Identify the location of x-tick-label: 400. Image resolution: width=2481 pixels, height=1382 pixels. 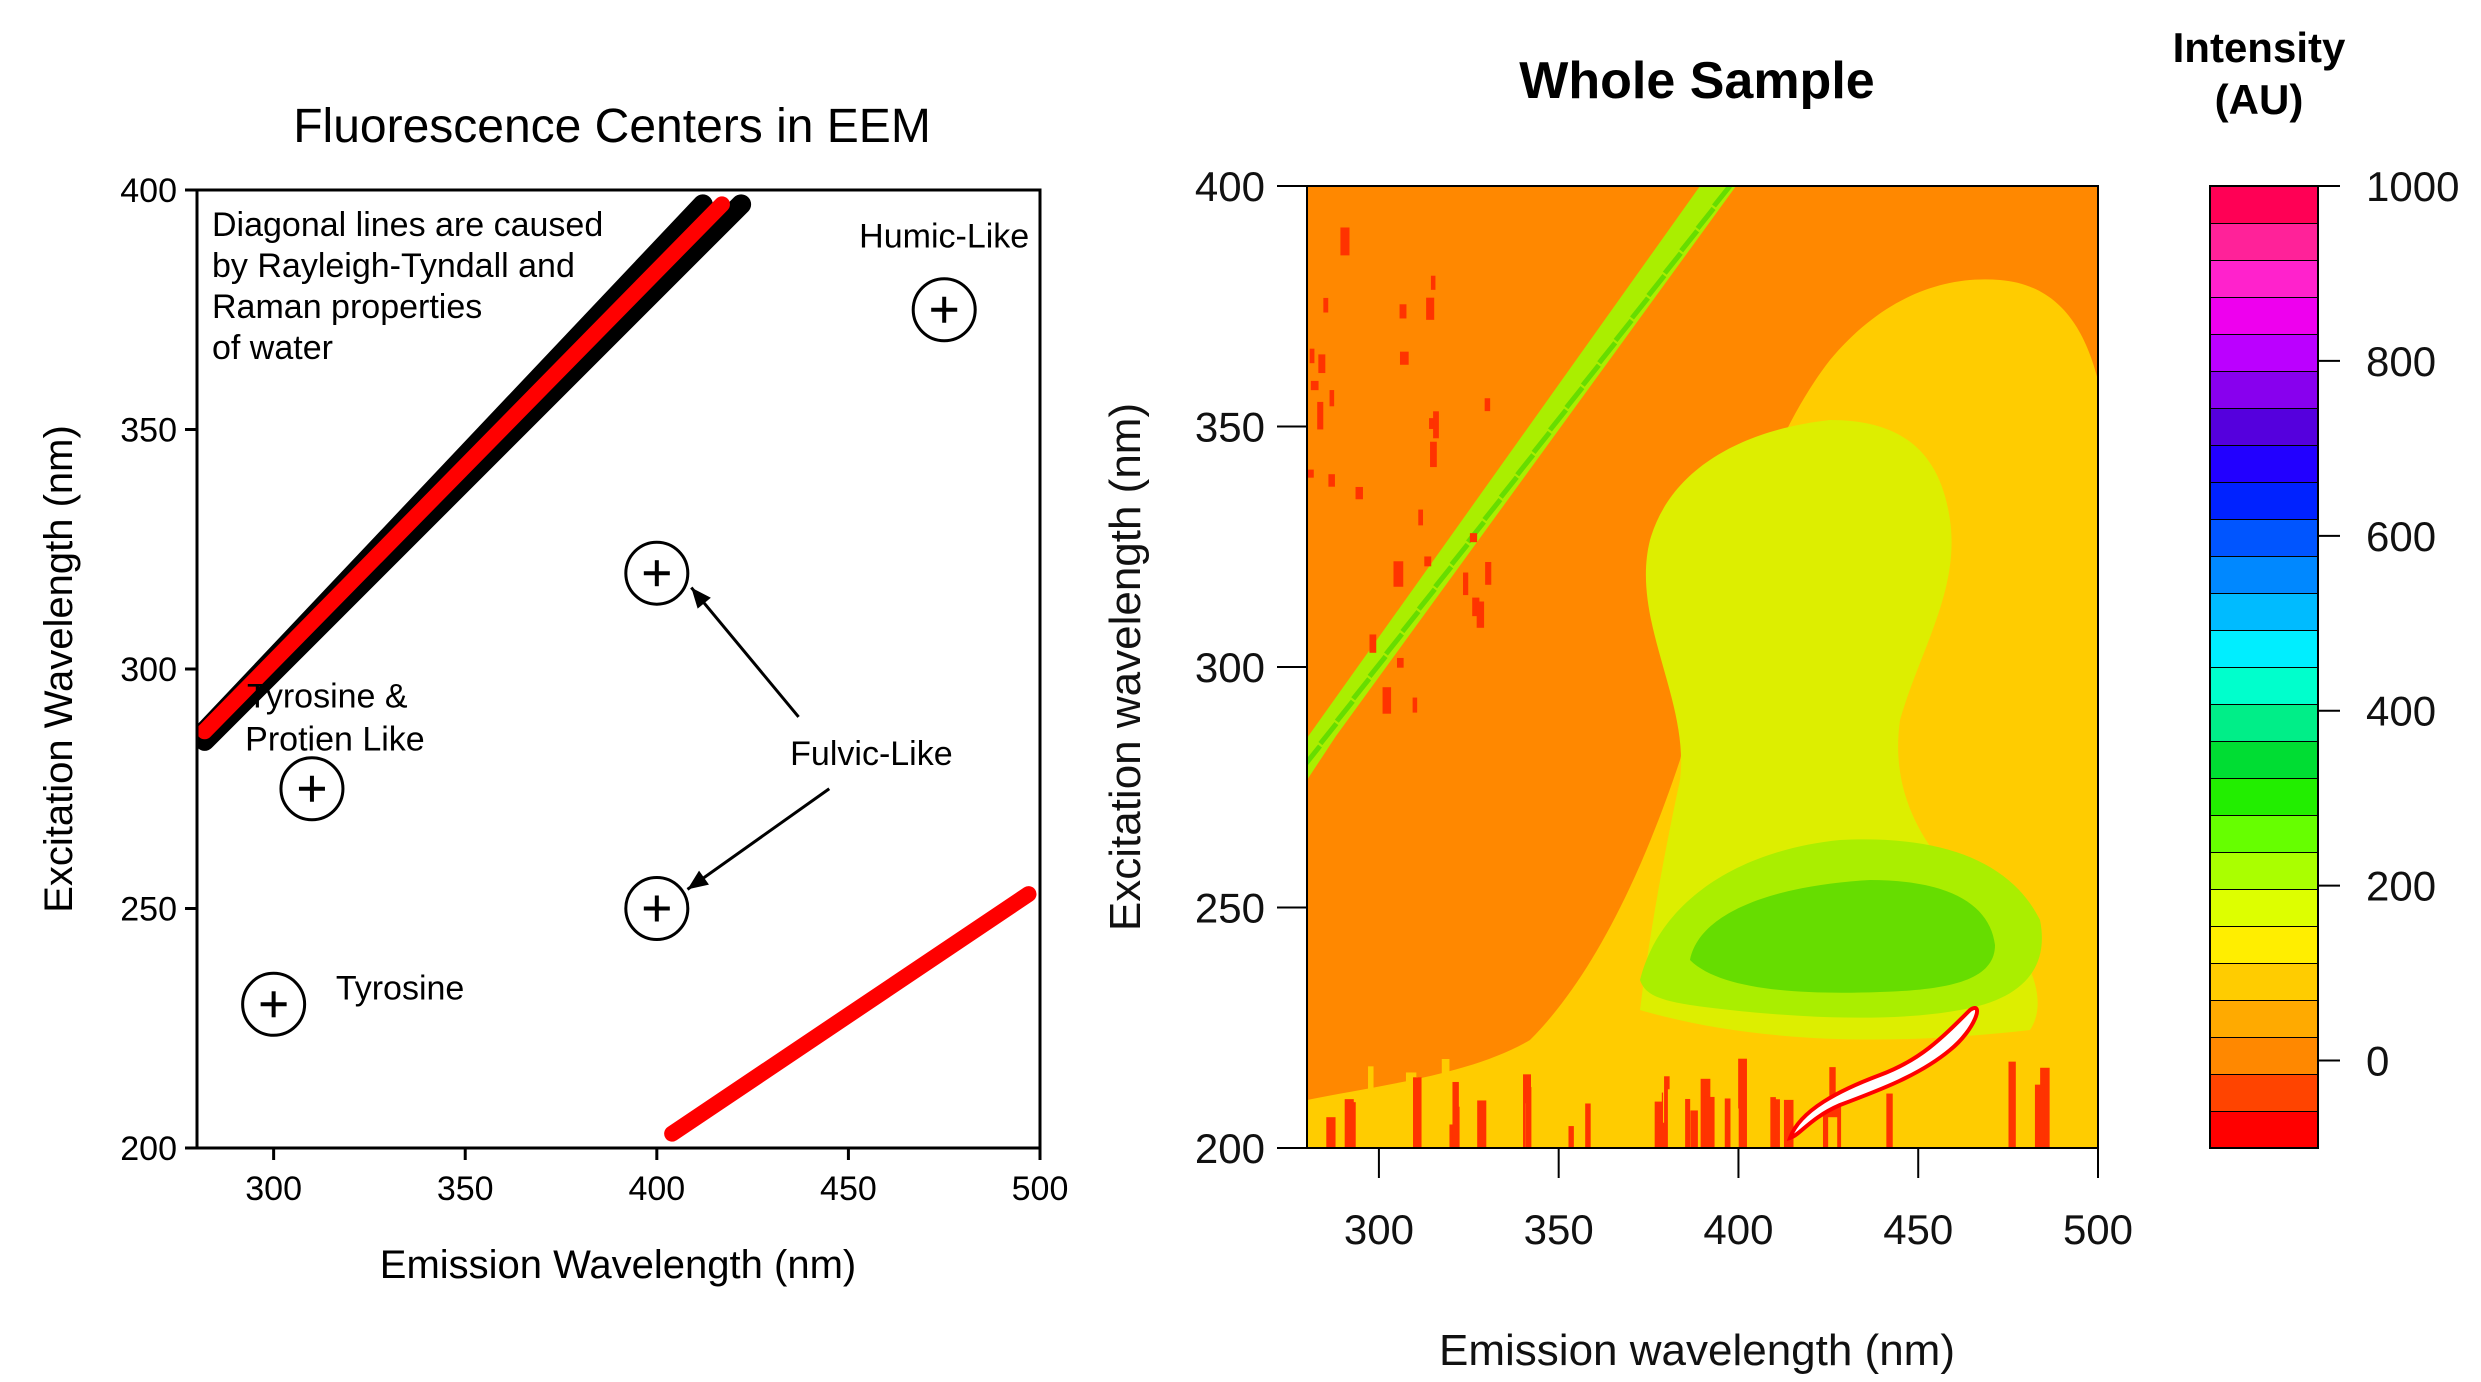
(1738, 1229).